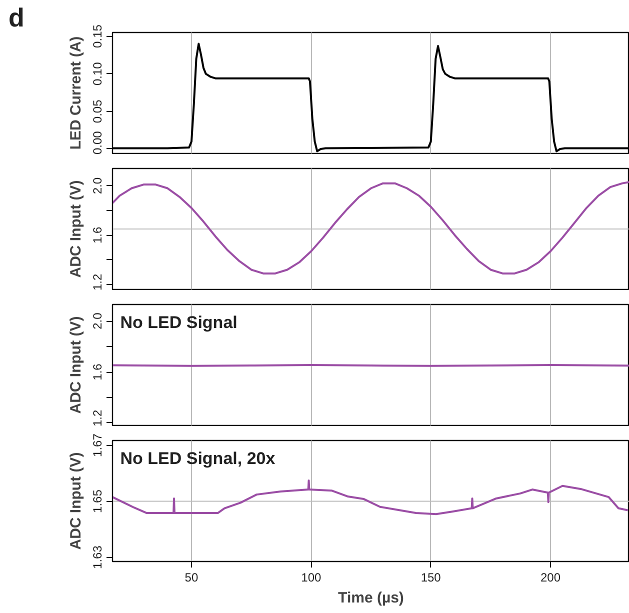  Describe the element at coordinates (16, 17) in the screenshot. I see `chart-title: d` at that location.